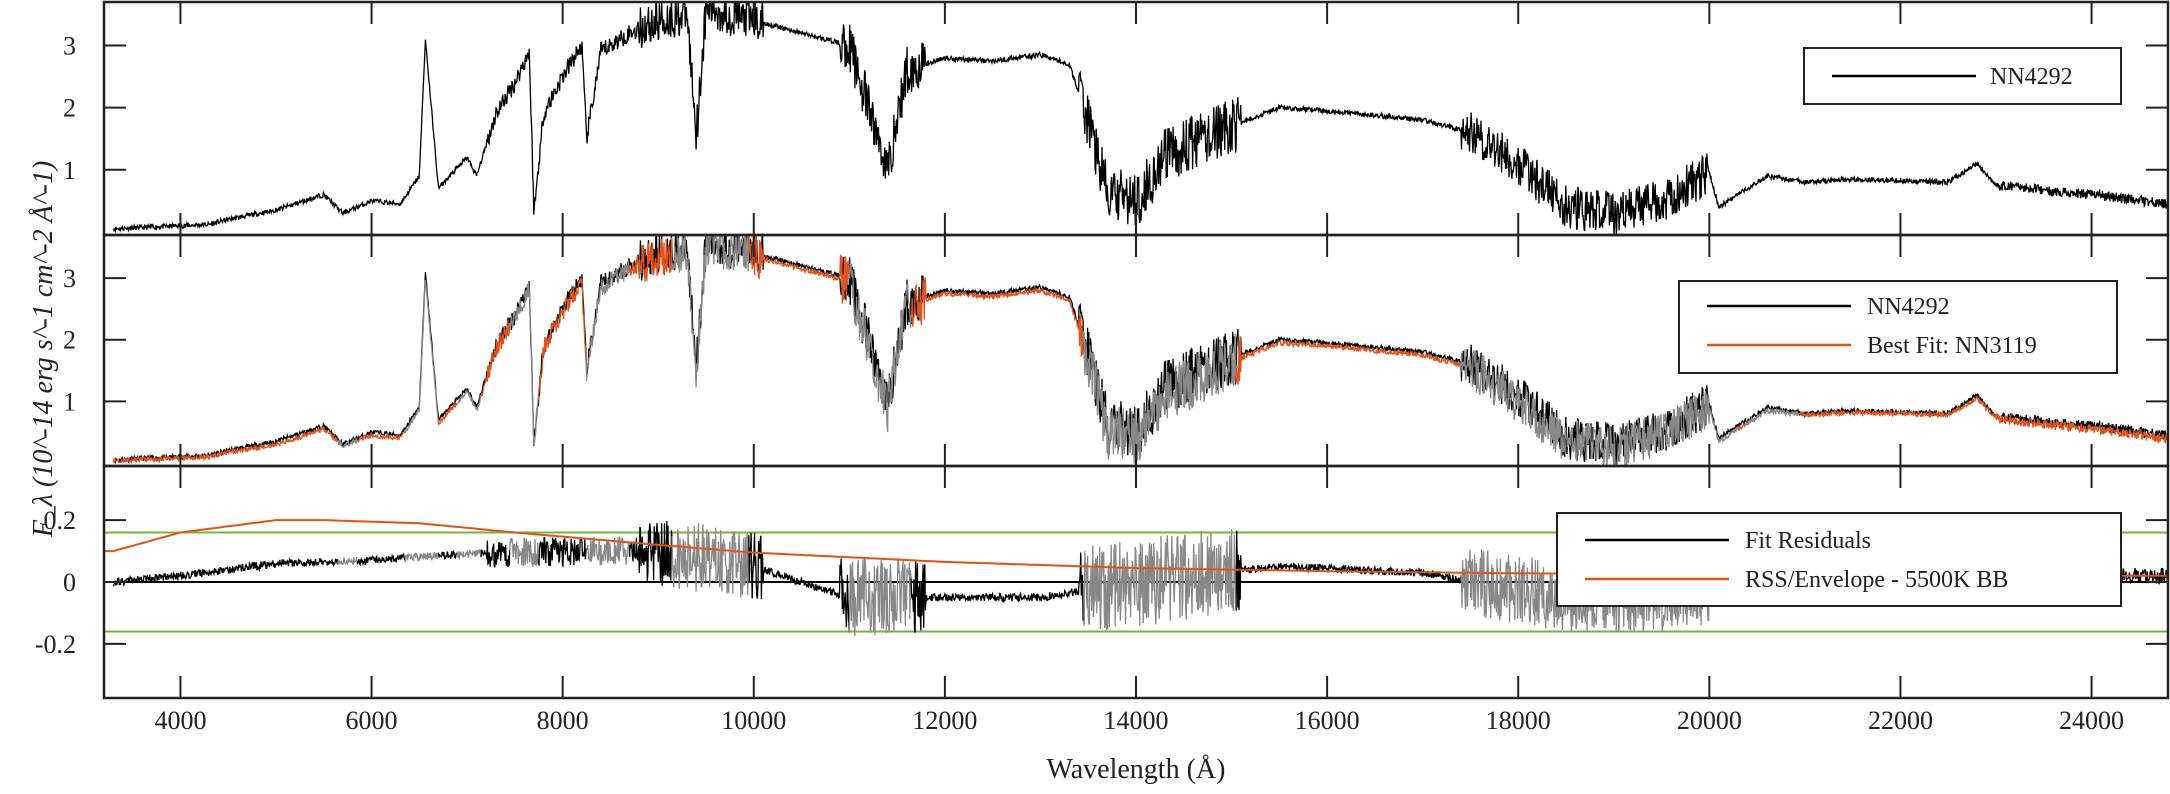  I want to click on y-tick-label: 0, so click(69, 582).